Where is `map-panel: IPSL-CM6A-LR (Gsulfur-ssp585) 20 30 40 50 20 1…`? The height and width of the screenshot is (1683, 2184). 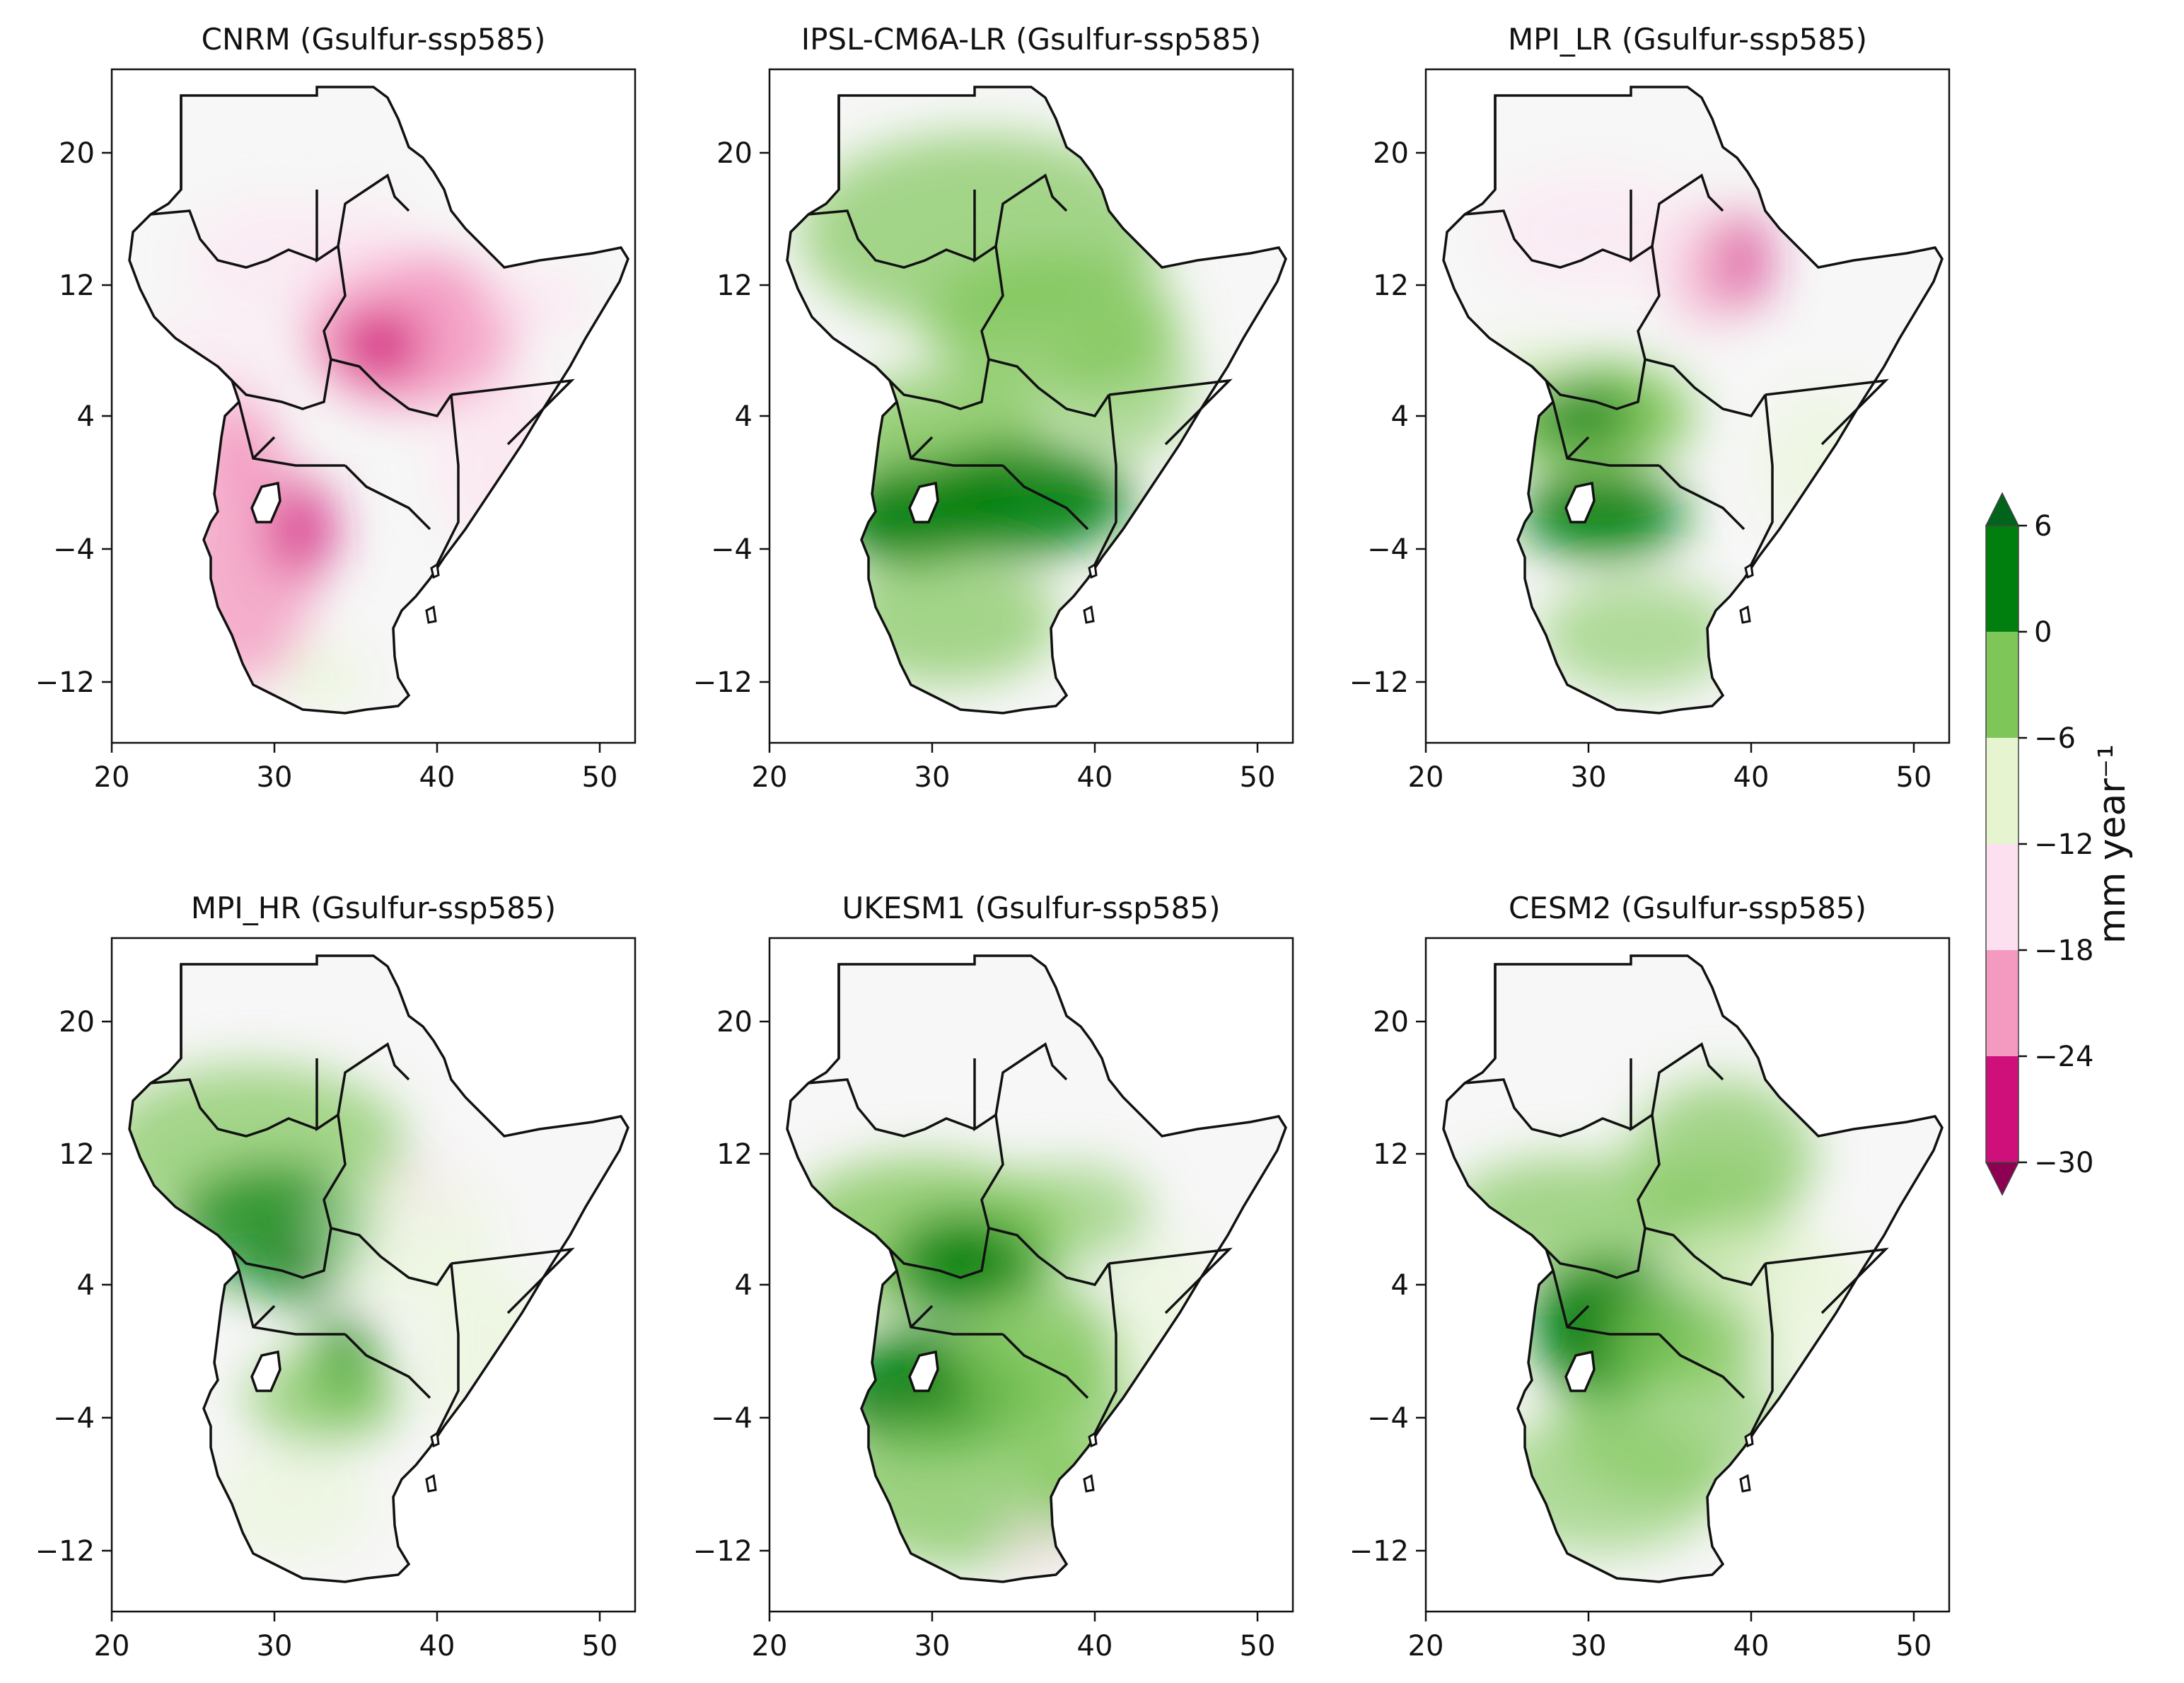 map-panel: IPSL-CM6A-LR (Gsulfur-ssp585) 20 30 40 50 20 1… is located at coordinates (993, 408).